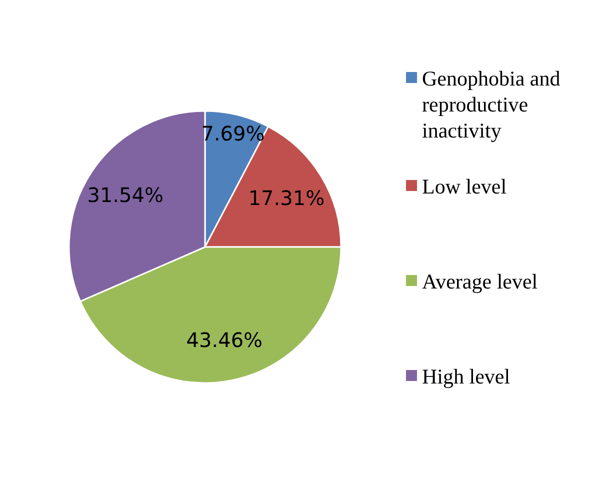 This screenshot has height=486, width=605. What do you see at coordinates (125, 194) in the screenshot?
I see `data-label: 31.54%` at bounding box center [125, 194].